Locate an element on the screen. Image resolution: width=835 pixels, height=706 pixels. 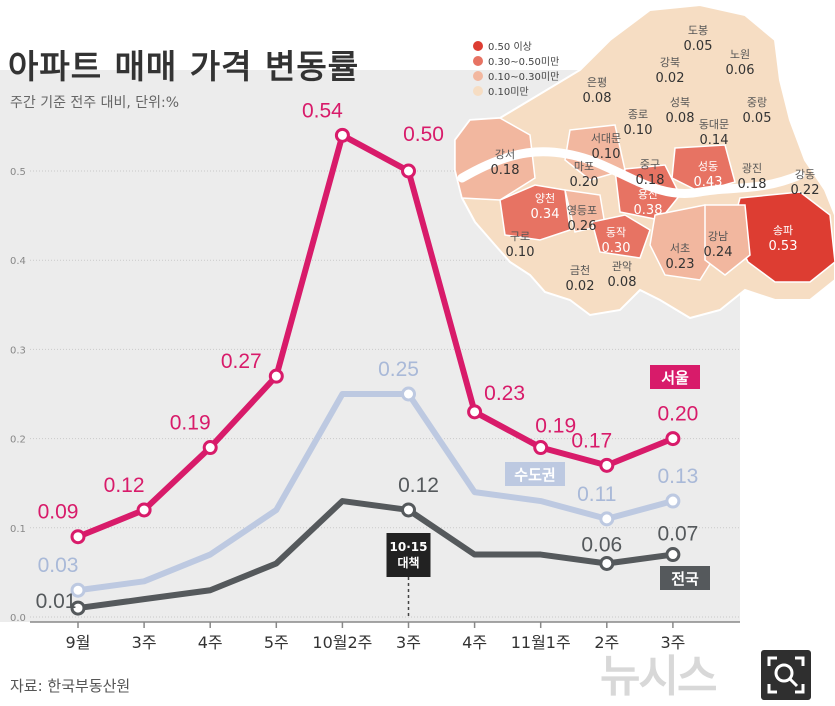
district-name: 강서 is located at coordinates (505, 154).